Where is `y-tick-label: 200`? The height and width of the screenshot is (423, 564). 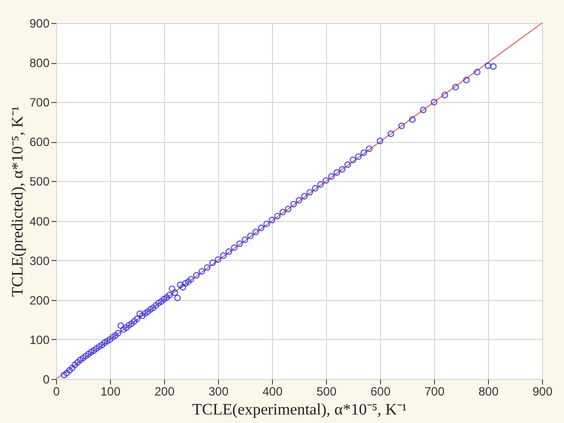 y-tick-label: 200 is located at coordinates (39, 300).